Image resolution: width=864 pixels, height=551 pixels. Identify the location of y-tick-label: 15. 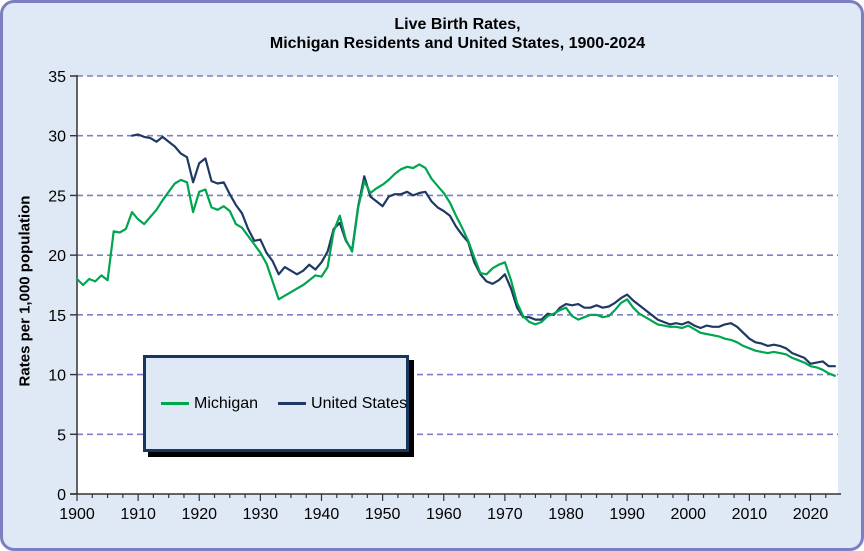
(57, 316).